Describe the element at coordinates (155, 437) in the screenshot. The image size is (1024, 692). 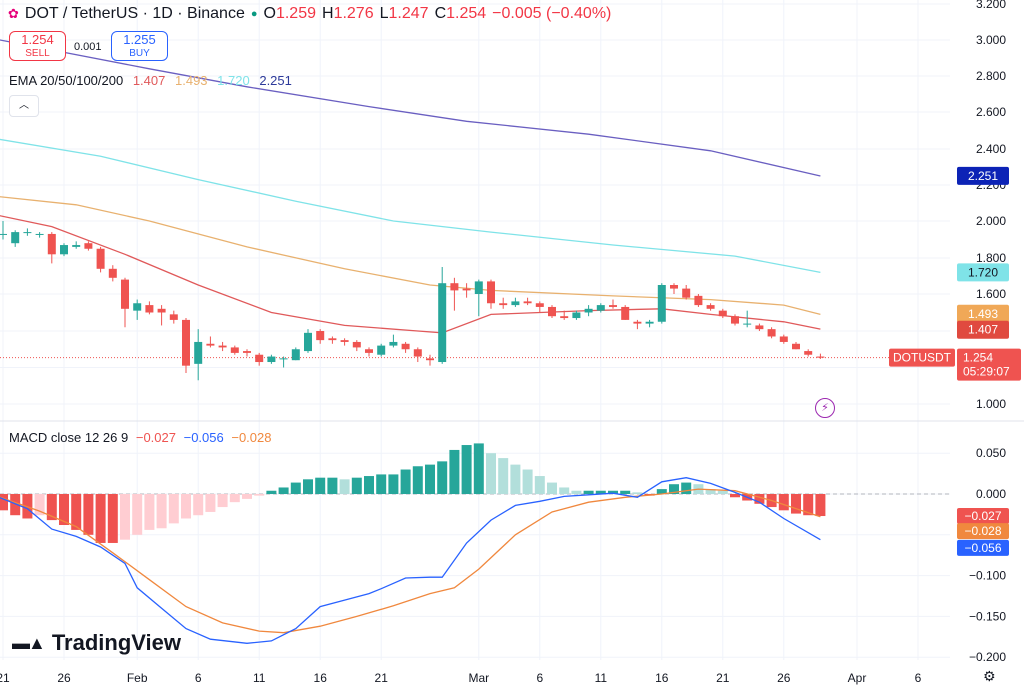
I see `macd-hist-value: −0.027` at that location.